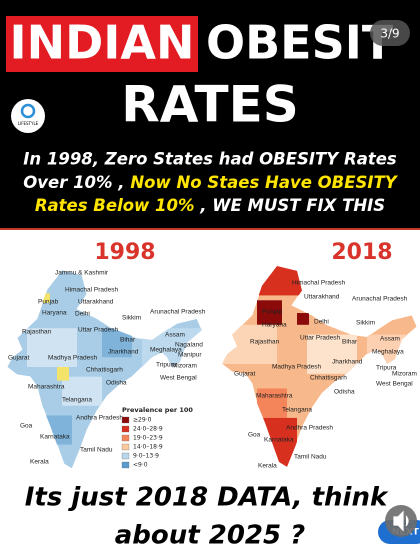 Image resolution: width=420 pixels, height=560 pixels. What do you see at coordinates (148, 447) in the screenshot?
I see `legend-label: 14·0–18·9` at bounding box center [148, 447].